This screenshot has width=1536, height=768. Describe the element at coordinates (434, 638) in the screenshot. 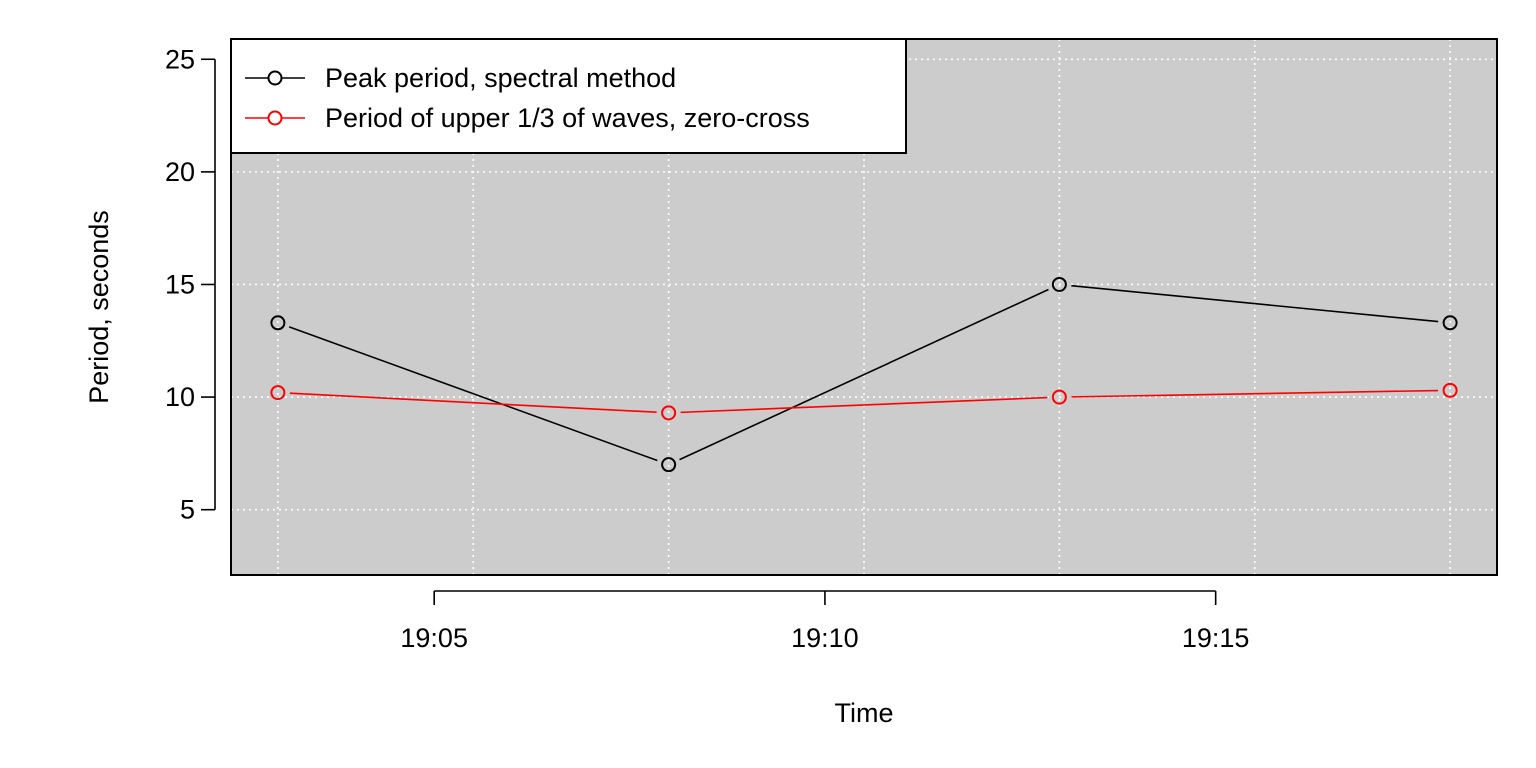

I see `x-tick-label: 19:05` at that location.